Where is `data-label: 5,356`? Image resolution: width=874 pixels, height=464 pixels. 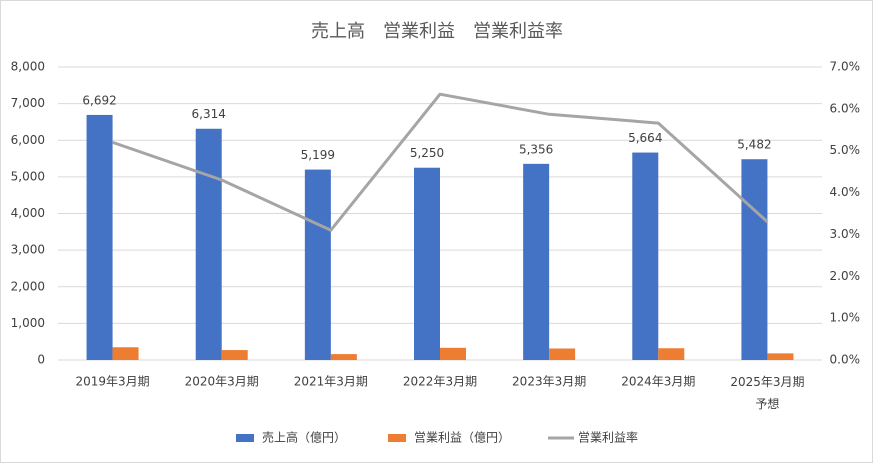 data-label: 5,356 is located at coordinates (536, 149).